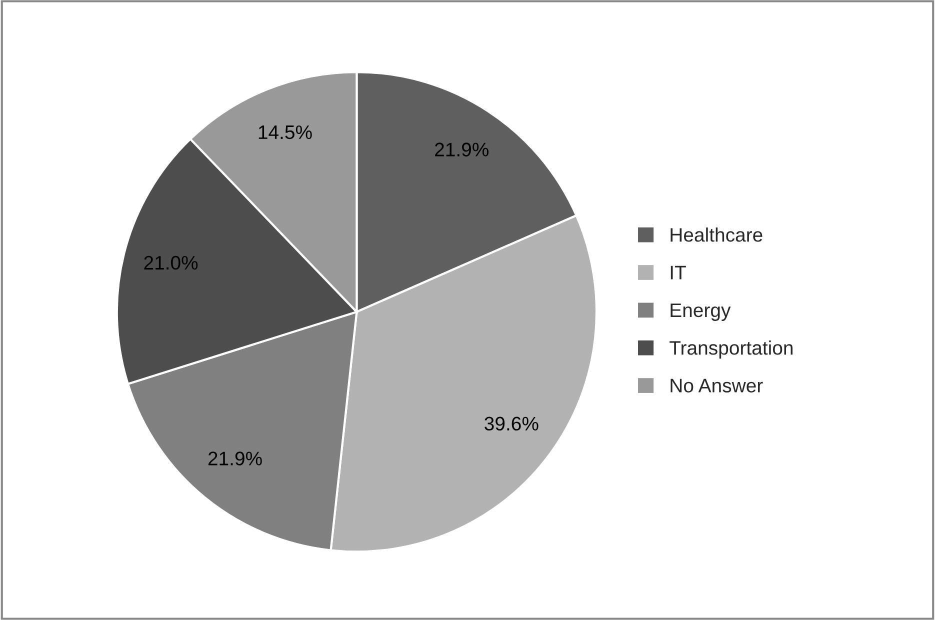  What do you see at coordinates (511, 423) in the screenshot?
I see `data-label: 39.6%` at bounding box center [511, 423].